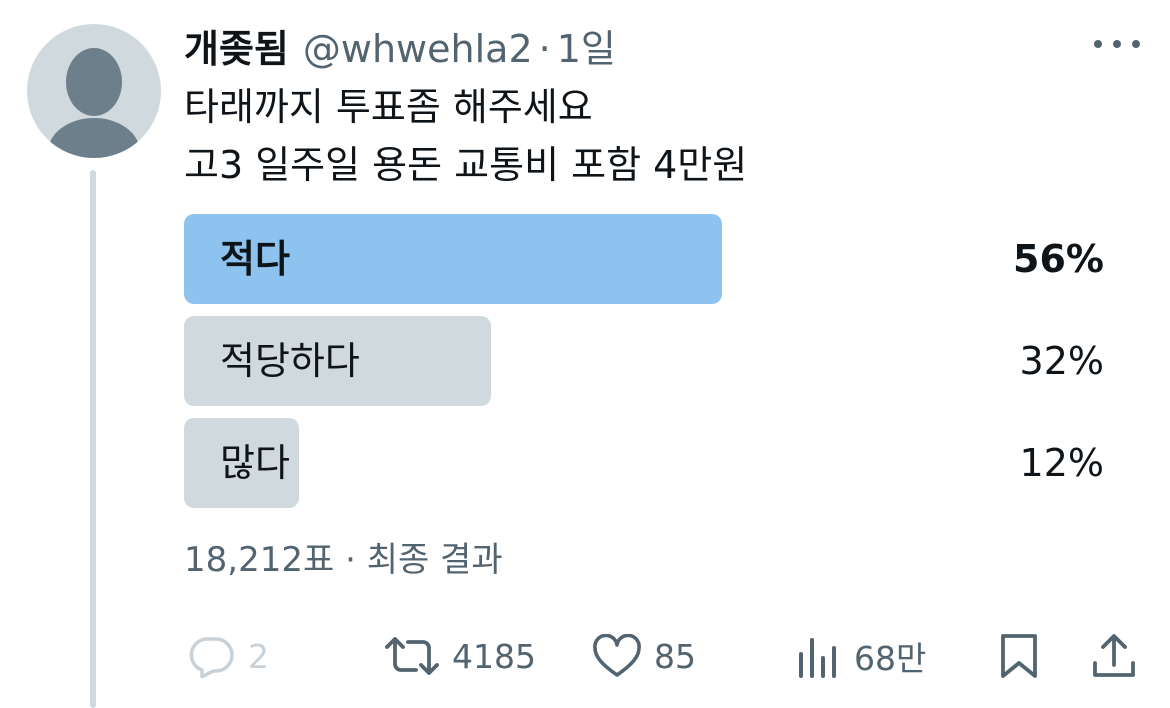 This screenshot has height=708, width=1170. What do you see at coordinates (388, 107) in the screenshot?
I see `tweet-text-line-1: 타래까지 투표좀 해주세요` at bounding box center [388, 107].